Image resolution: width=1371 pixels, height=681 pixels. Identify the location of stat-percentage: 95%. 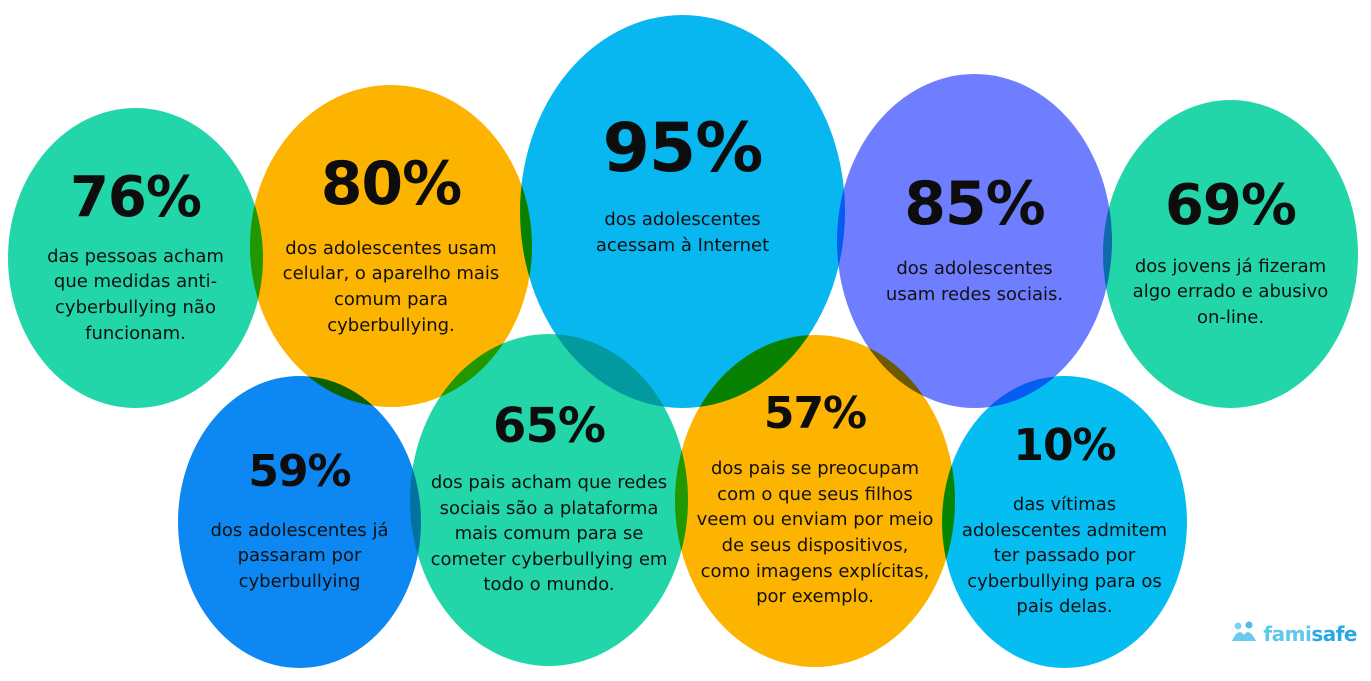
(683, 148).